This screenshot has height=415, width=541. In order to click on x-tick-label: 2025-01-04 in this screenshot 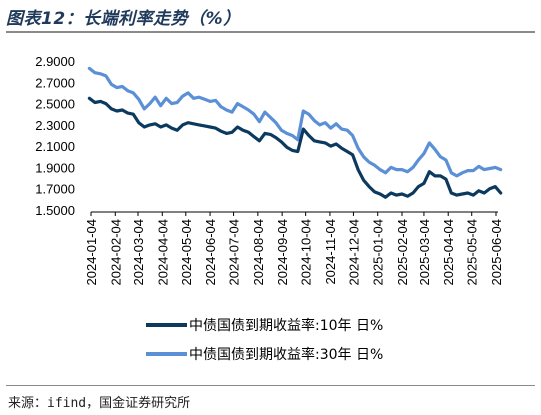, I will do `click(378, 252)`.